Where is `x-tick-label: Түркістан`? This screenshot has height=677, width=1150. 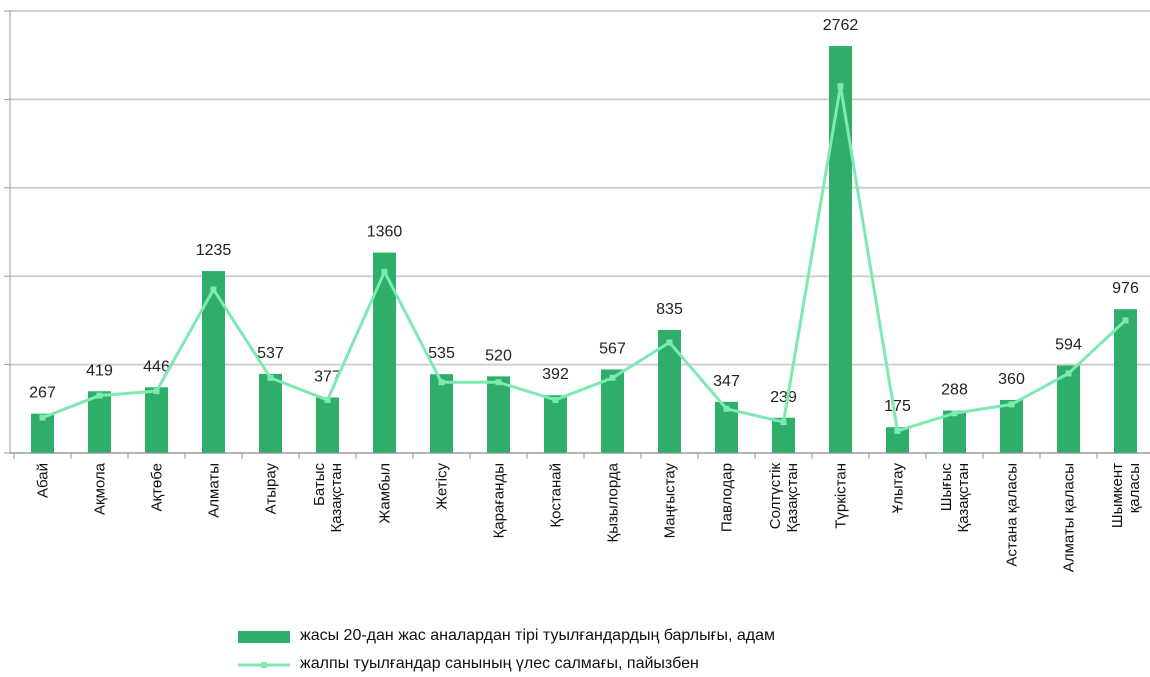 x-tick-label: Түркістан is located at coordinates (840, 496).